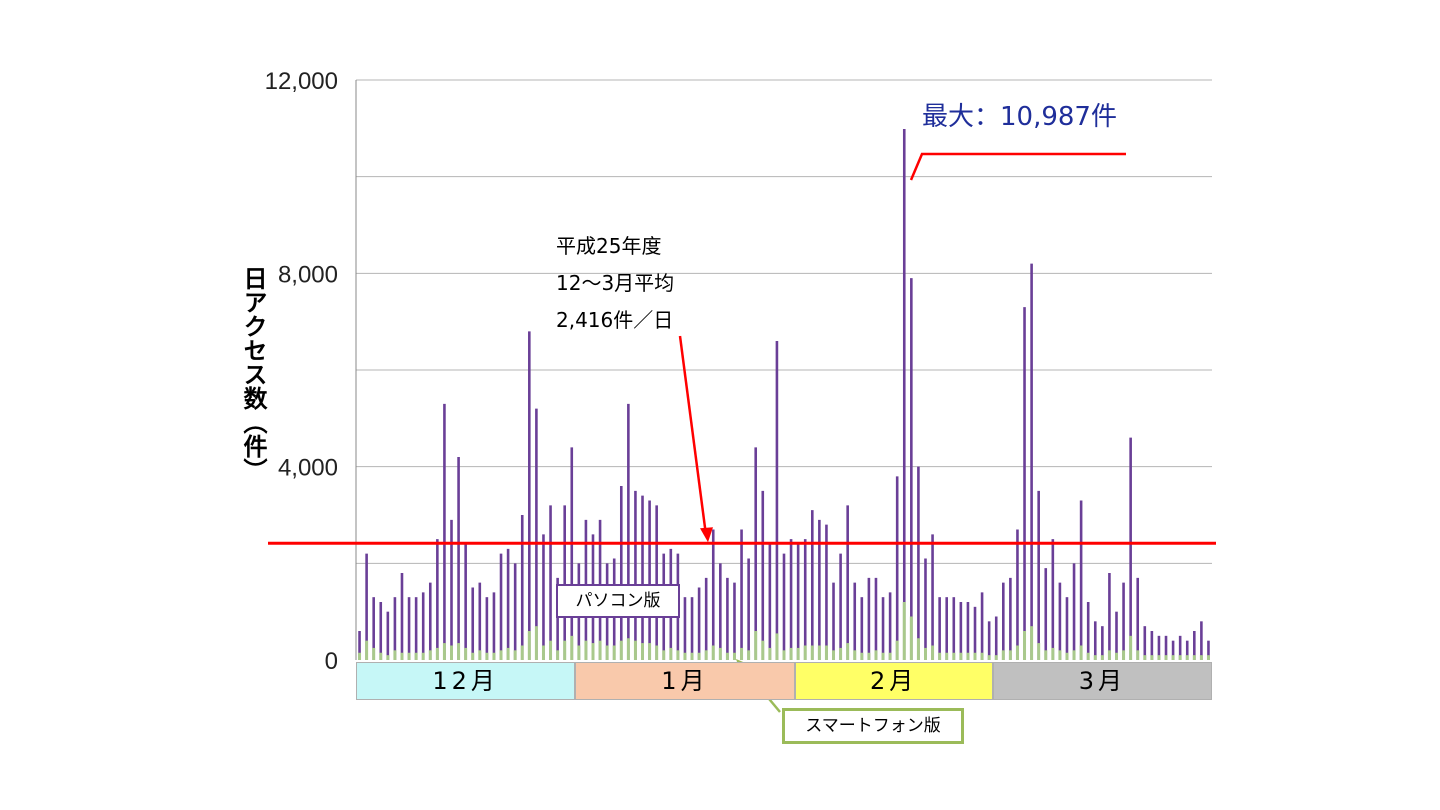 The width and height of the screenshot is (1440, 810). What do you see at coordinates (253, 374) in the screenshot?
I see `y-axis-label: 日アクセス数（件）` at bounding box center [253, 374].